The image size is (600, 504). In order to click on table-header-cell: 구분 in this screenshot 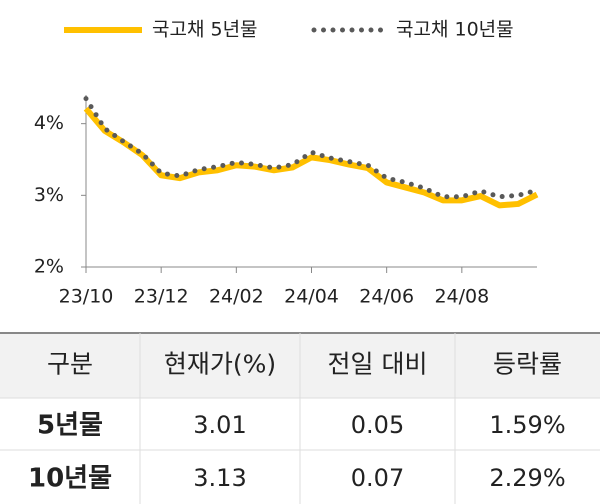, I will do `click(70, 364)`.